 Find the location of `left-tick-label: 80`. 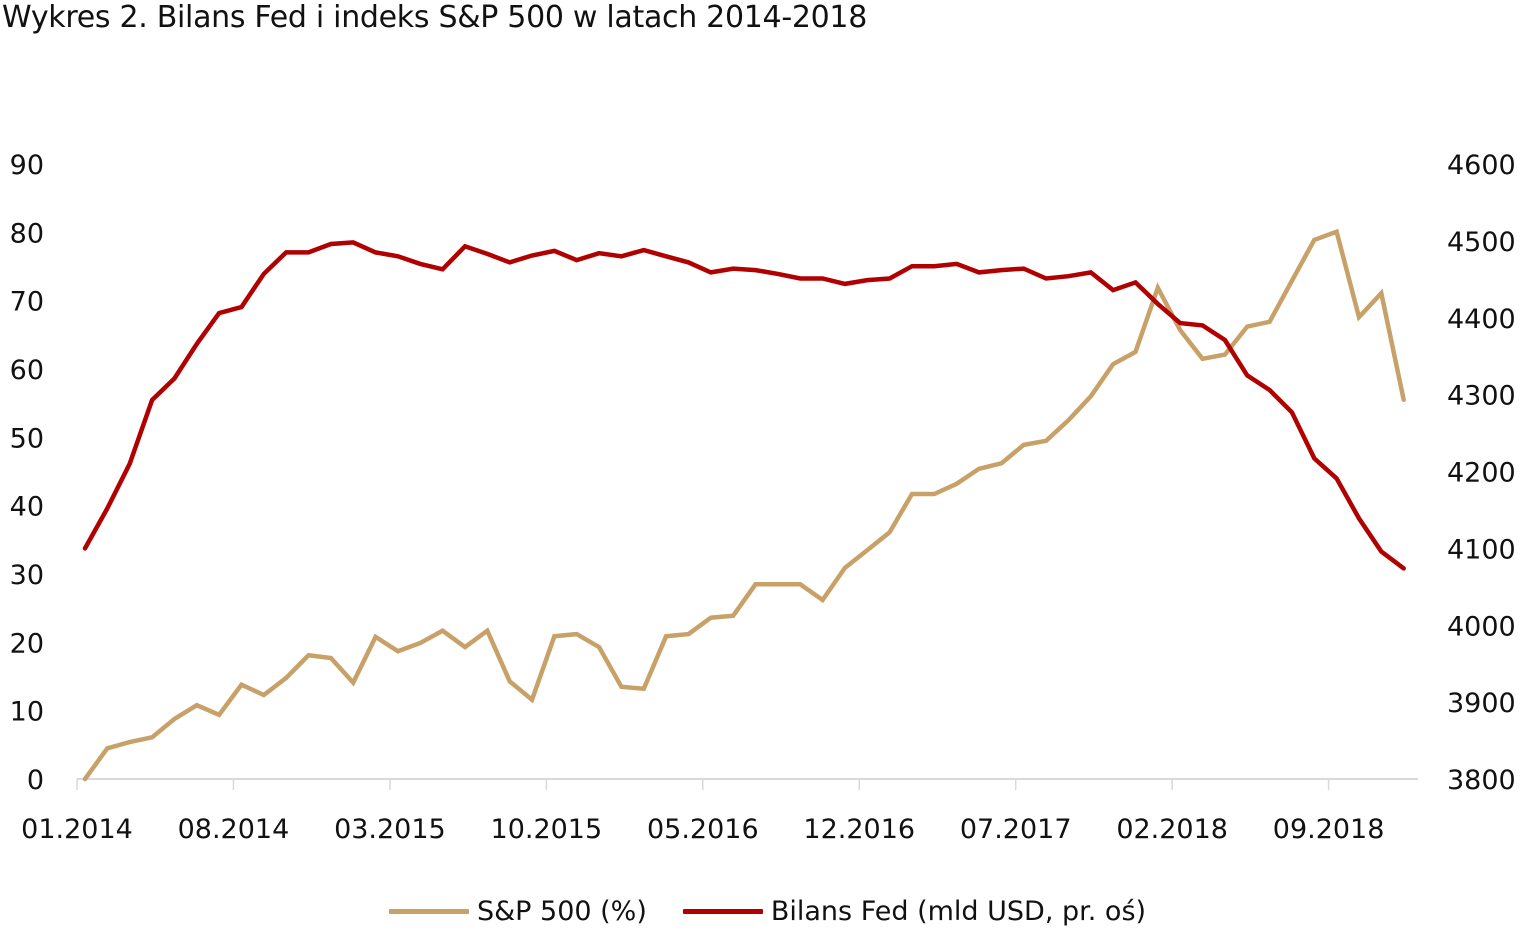

left-tick-label: 80 is located at coordinates (27, 233).